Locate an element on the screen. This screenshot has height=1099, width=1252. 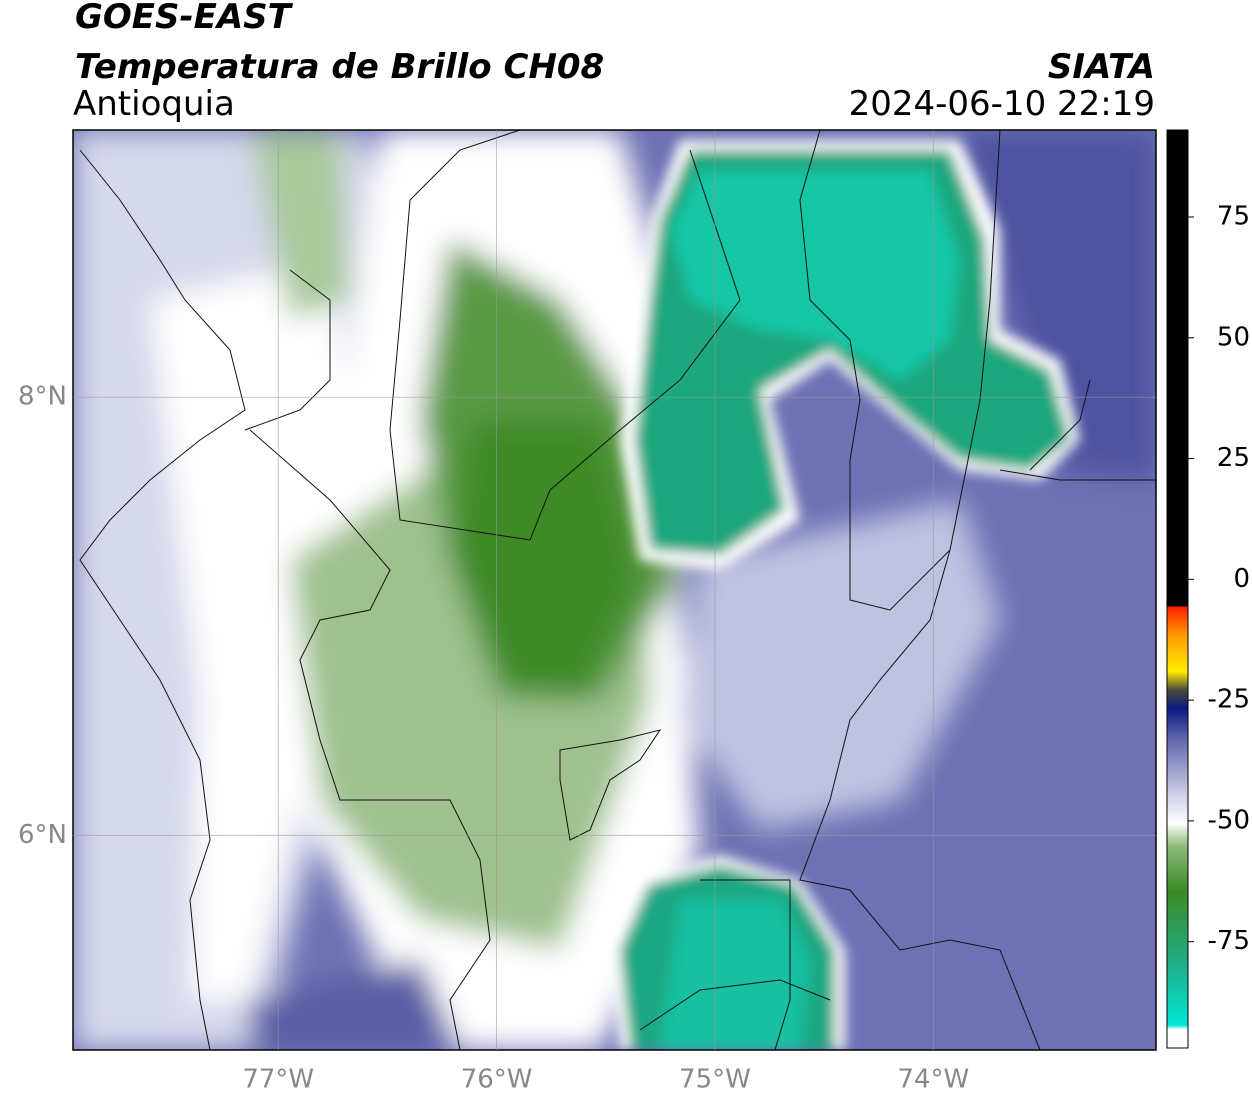
colorbar-tick-label: 0 is located at coordinates (1241, 579).